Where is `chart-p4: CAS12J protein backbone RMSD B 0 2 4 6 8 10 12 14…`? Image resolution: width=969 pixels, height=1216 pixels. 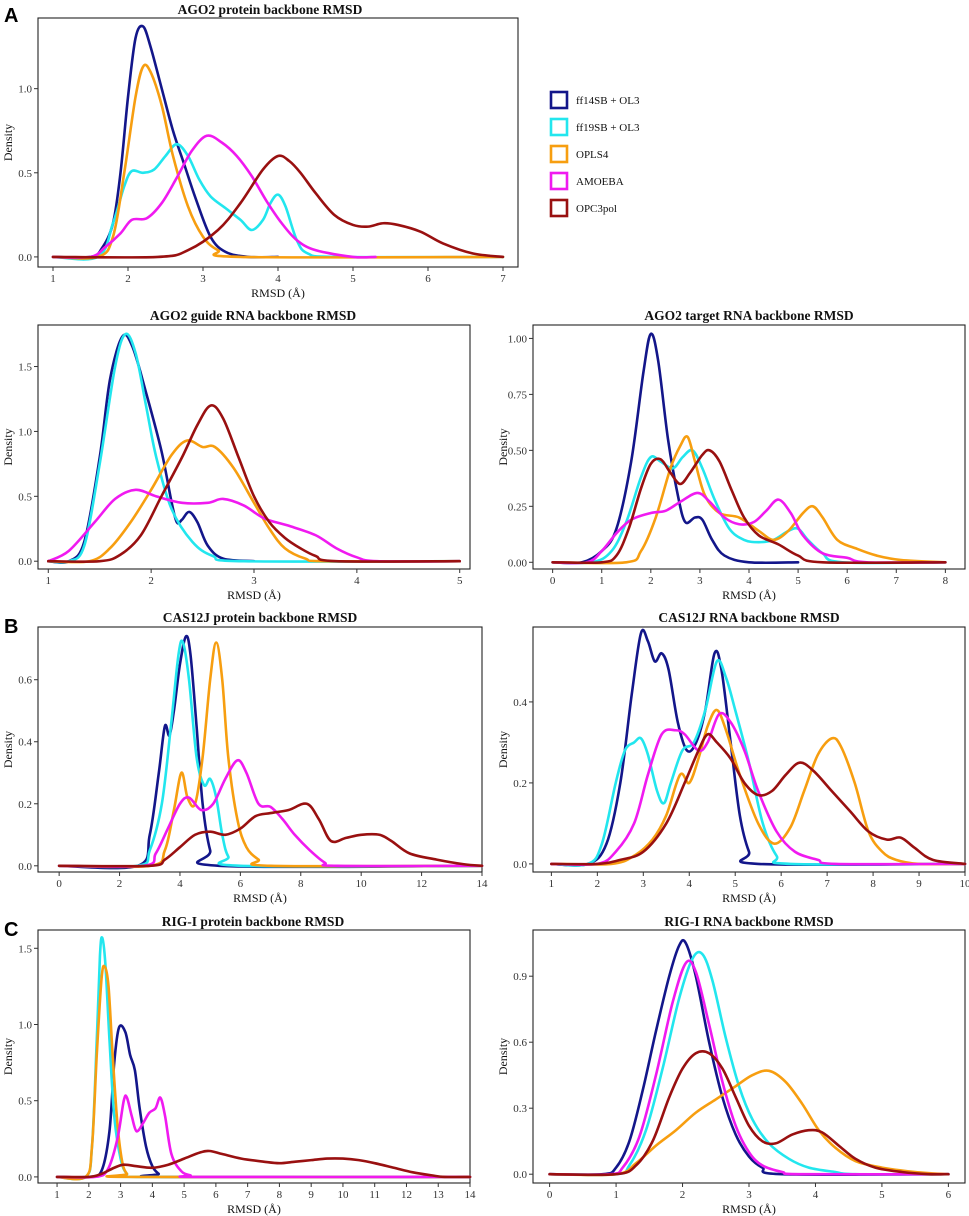
chart-p4: CAS12J protein backbone RMSD B 0 2 4 6 8 10 12 14… is located at coordinates (244, 757).